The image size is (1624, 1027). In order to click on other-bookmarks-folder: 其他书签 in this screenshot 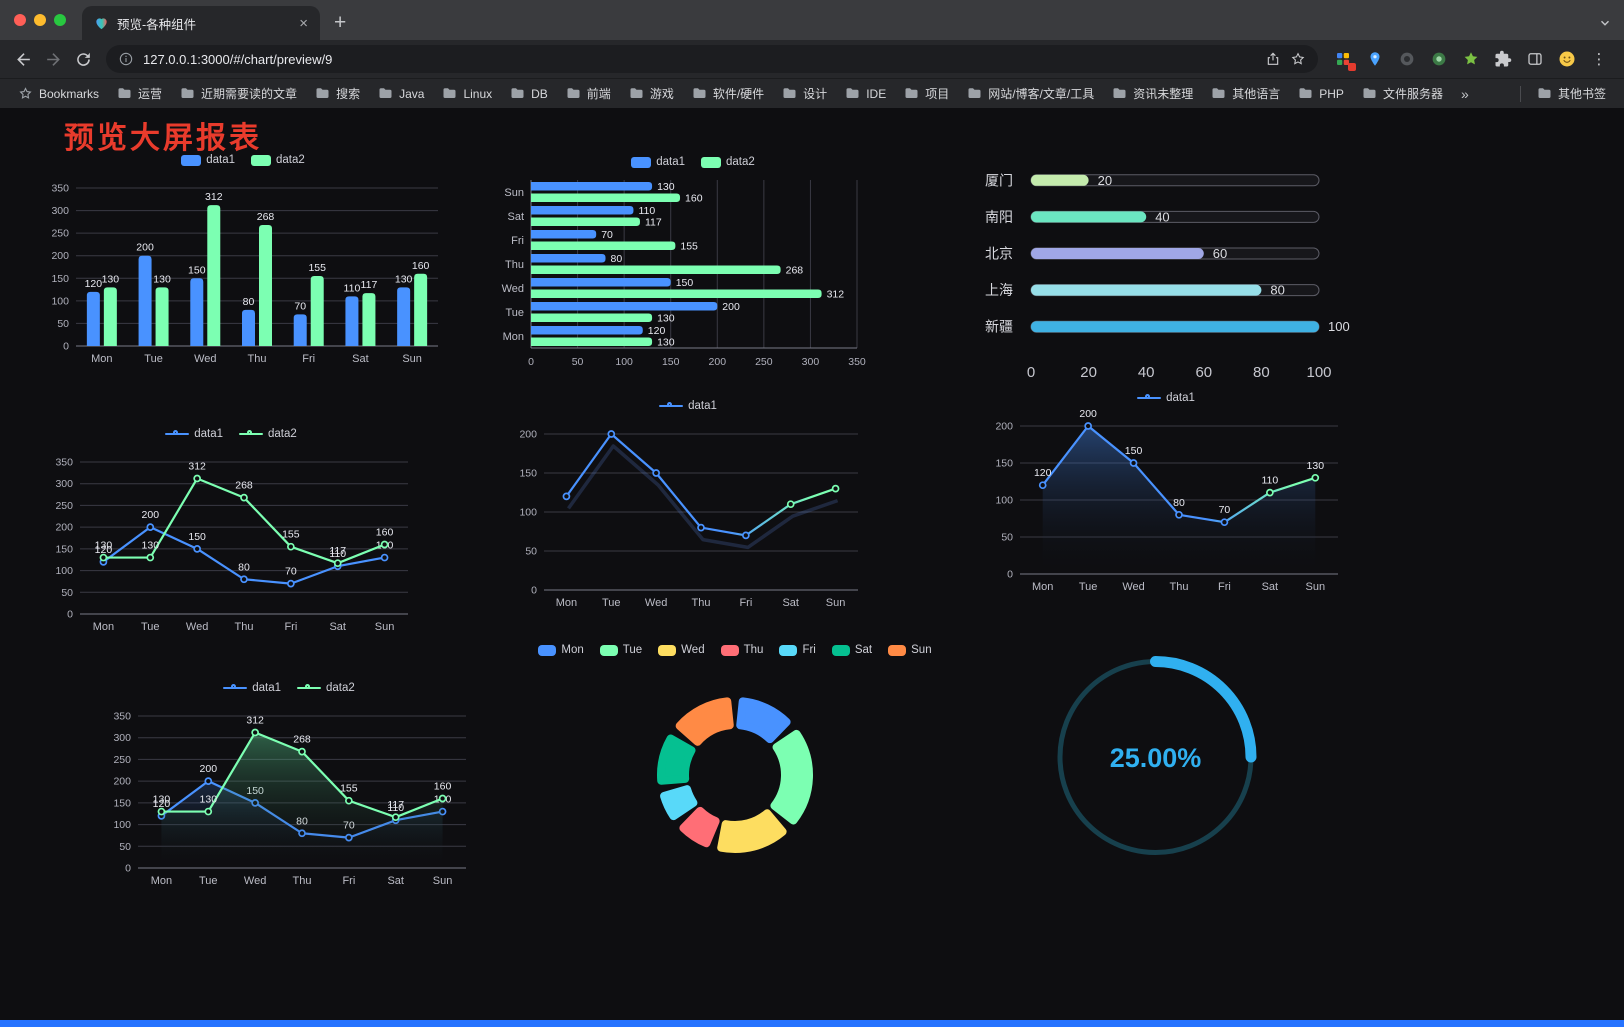, I will do `click(1571, 93)`.